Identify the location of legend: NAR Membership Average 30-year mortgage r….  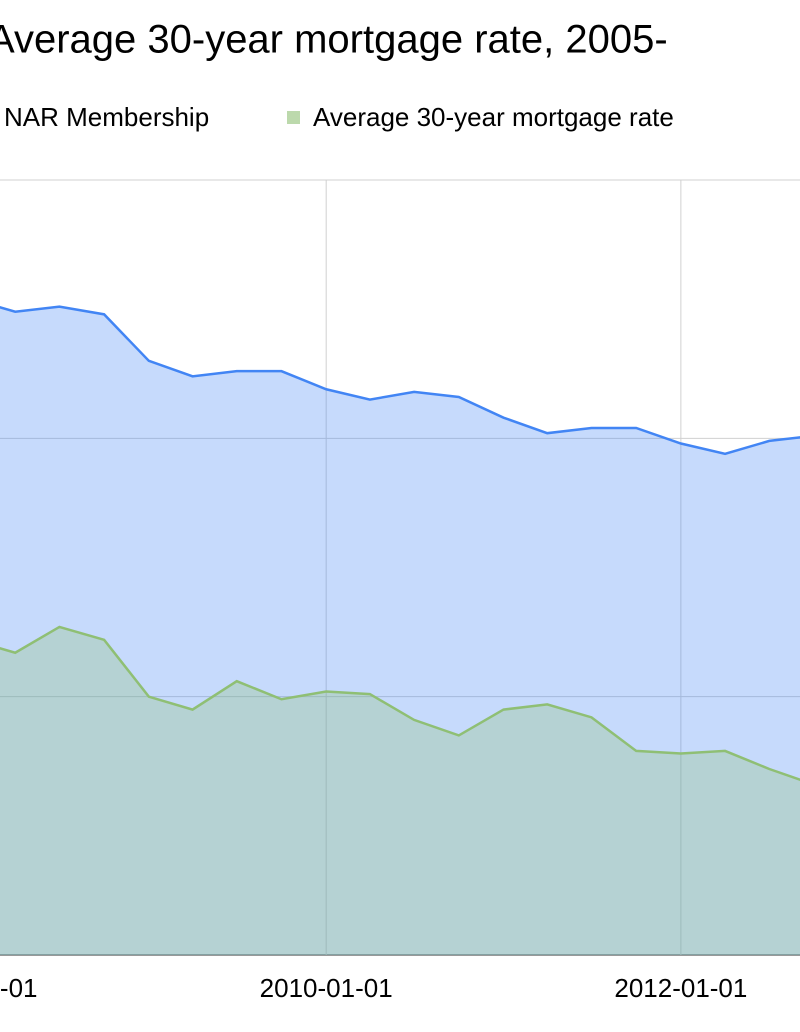
(339, 117).